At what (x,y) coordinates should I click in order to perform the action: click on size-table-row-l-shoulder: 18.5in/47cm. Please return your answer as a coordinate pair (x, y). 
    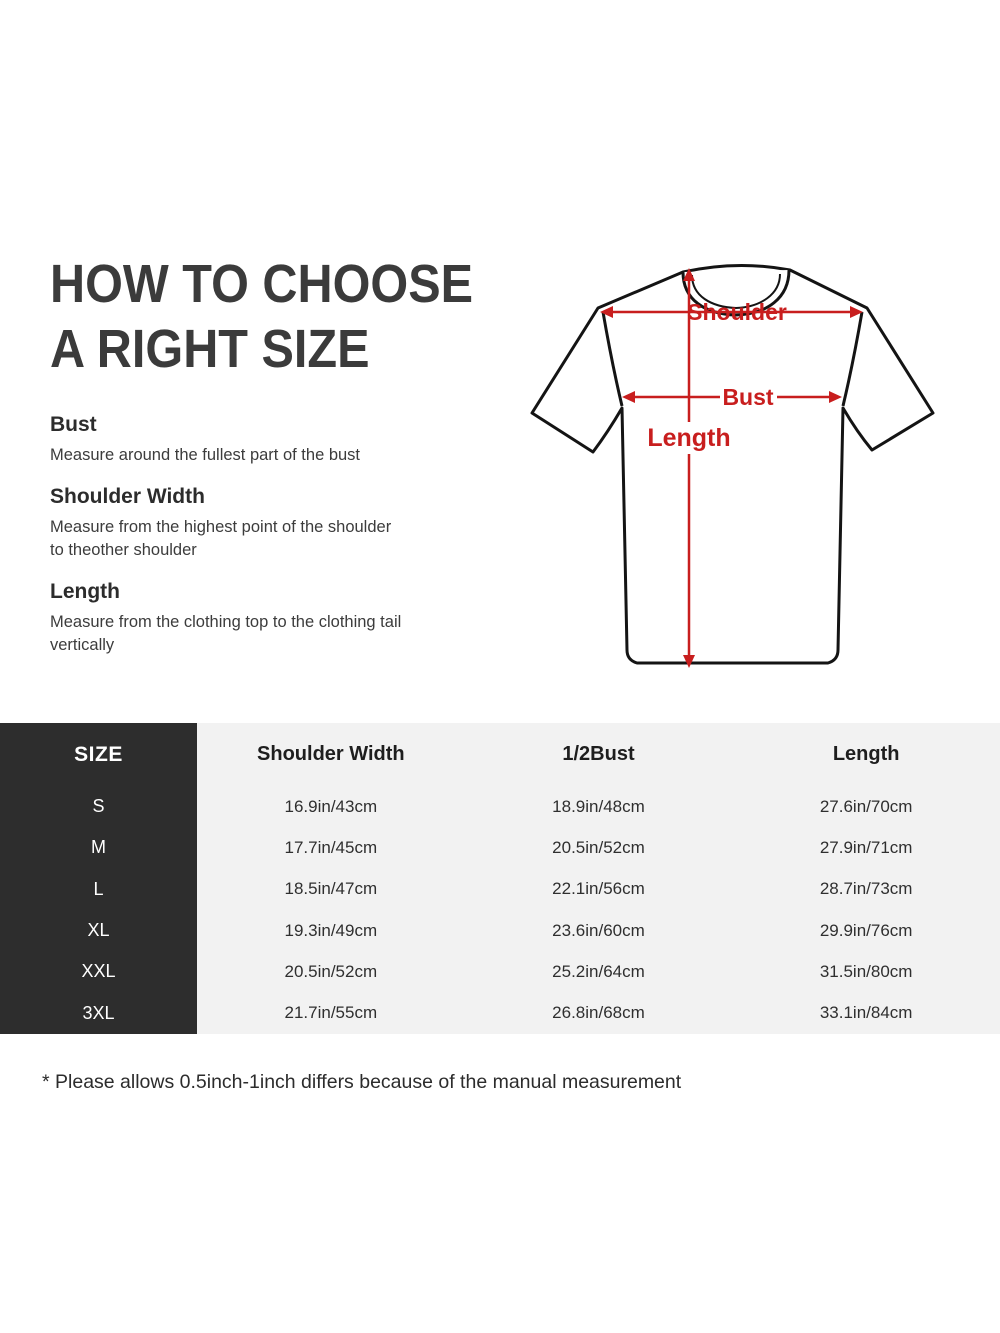
    Looking at the image, I should click on (331, 889).